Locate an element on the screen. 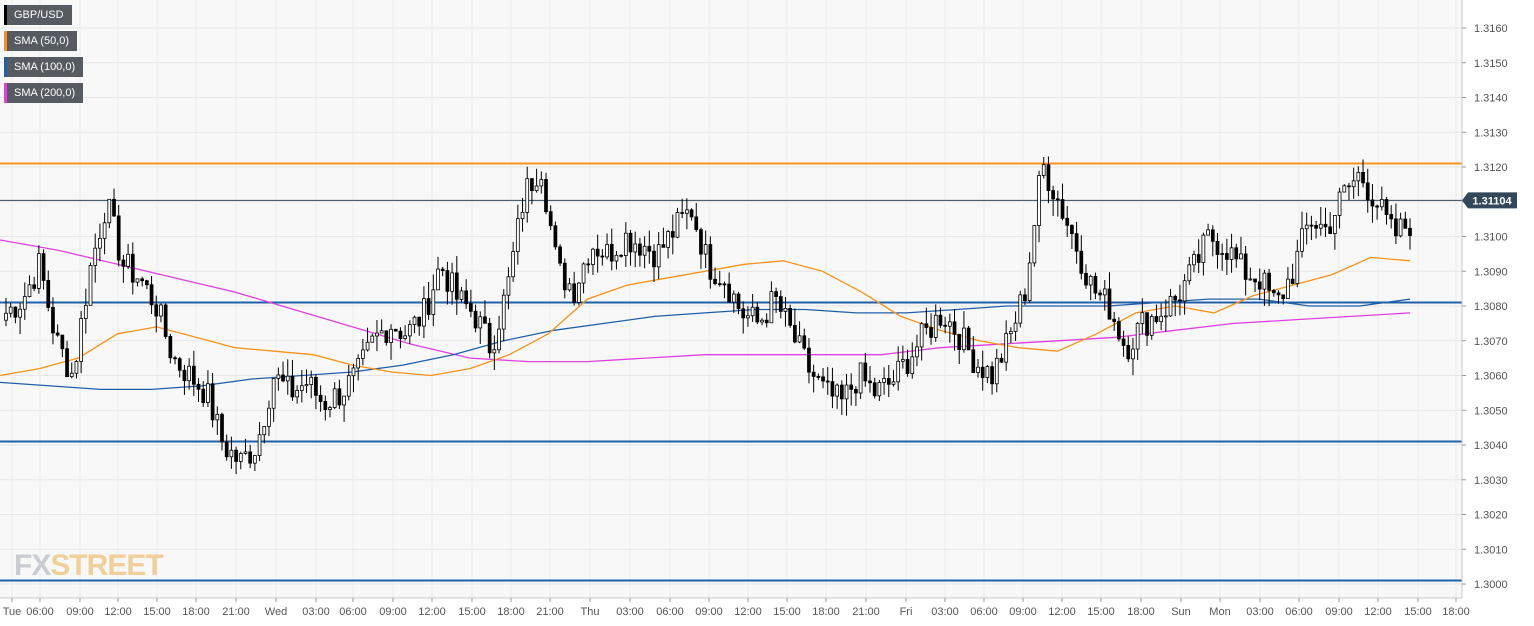 This screenshot has height=626, width=1534. logo-part-street: STREET is located at coordinates (106, 565).